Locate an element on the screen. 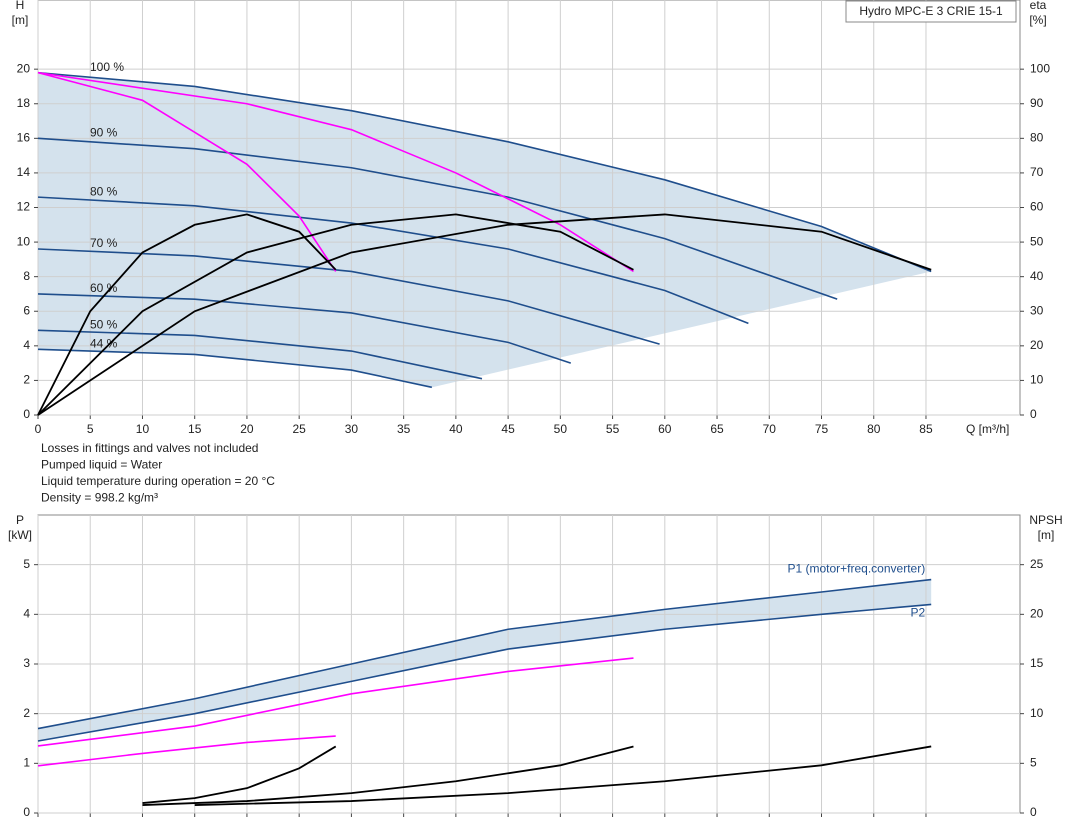 The width and height of the screenshot is (1071, 833). y2-axis-unit: [m] is located at coordinates (1046, 535).